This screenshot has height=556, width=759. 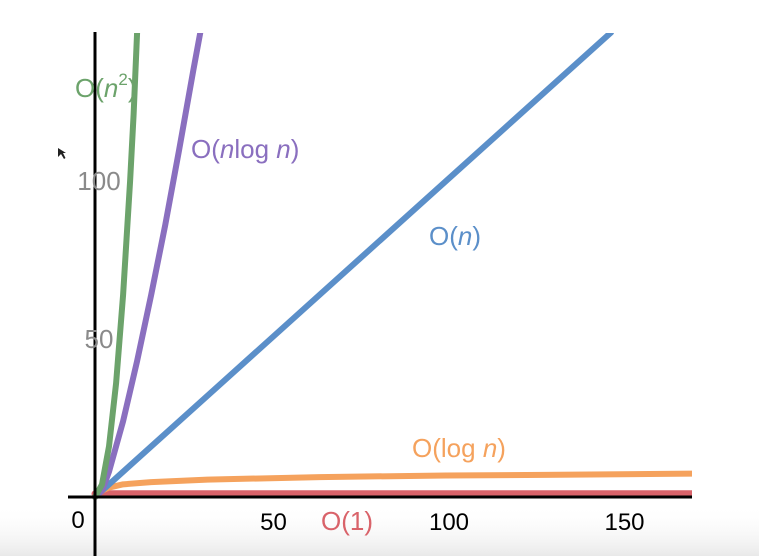 I want to click on x-tick-label-100: 100, so click(x=449, y=522).